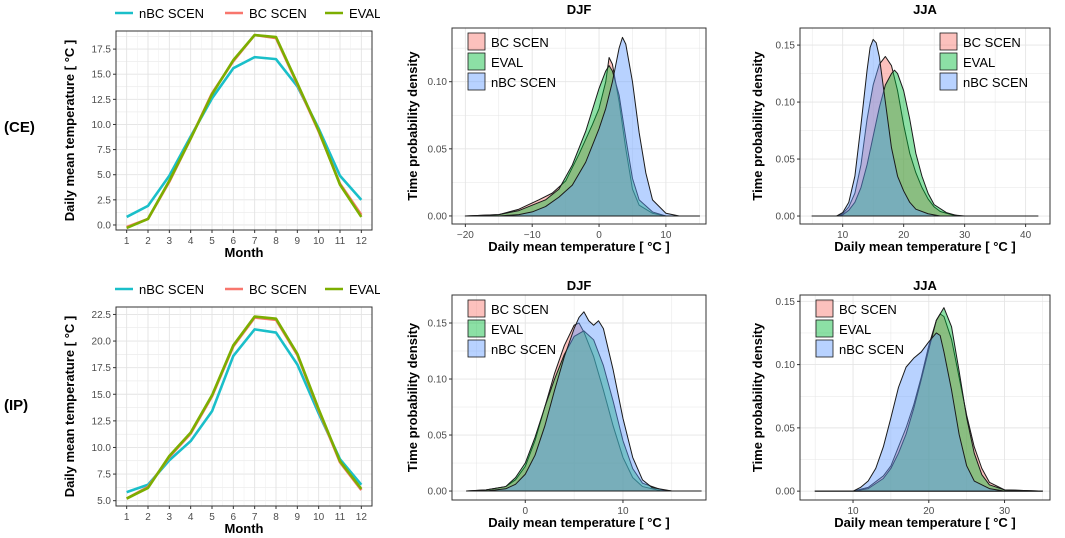 The width and height of the screenshot is (1065, 538). I want to click on ip_jja-density-area-nbc-scen, so click(928, 412).